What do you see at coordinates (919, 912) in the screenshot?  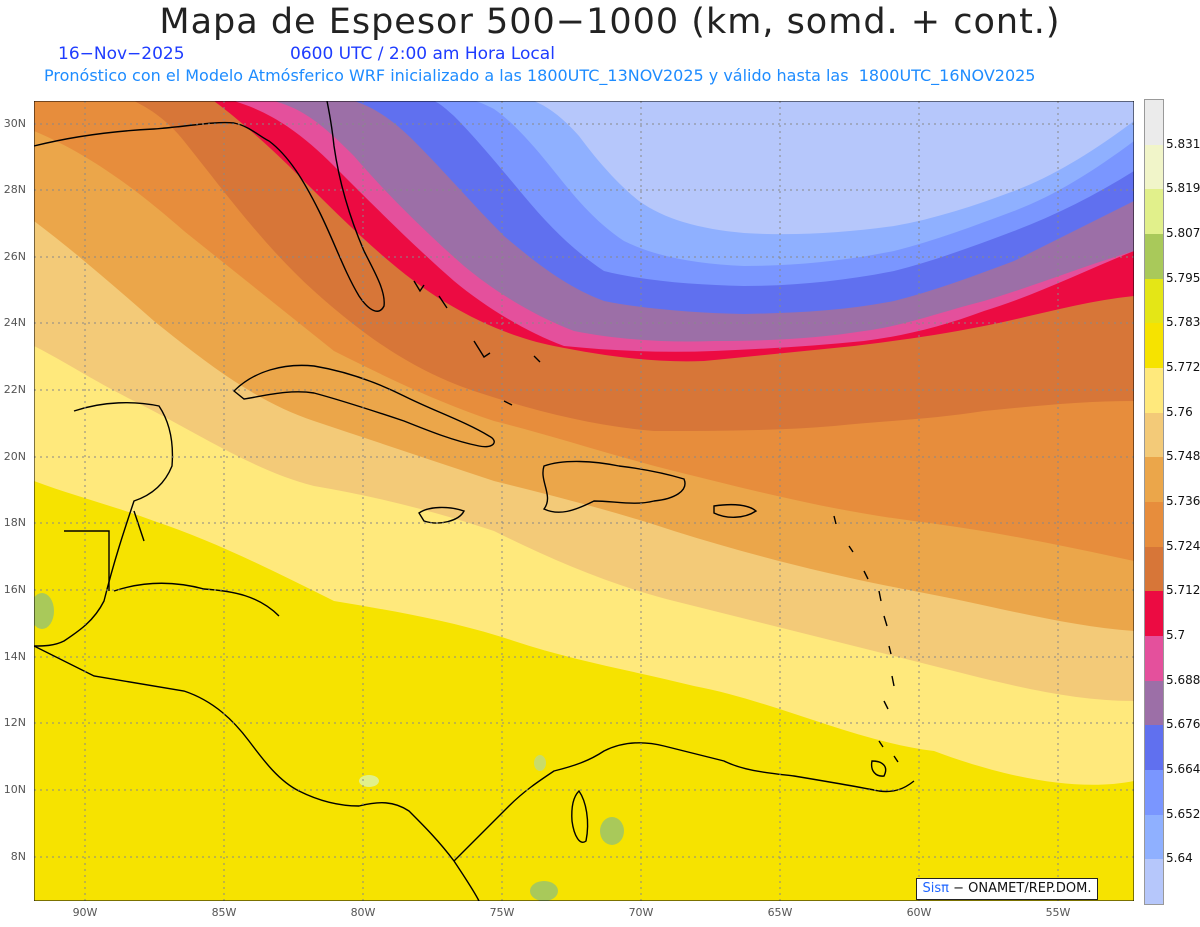 I see `longitude-label: 60W` at bounding box center [919, 912].